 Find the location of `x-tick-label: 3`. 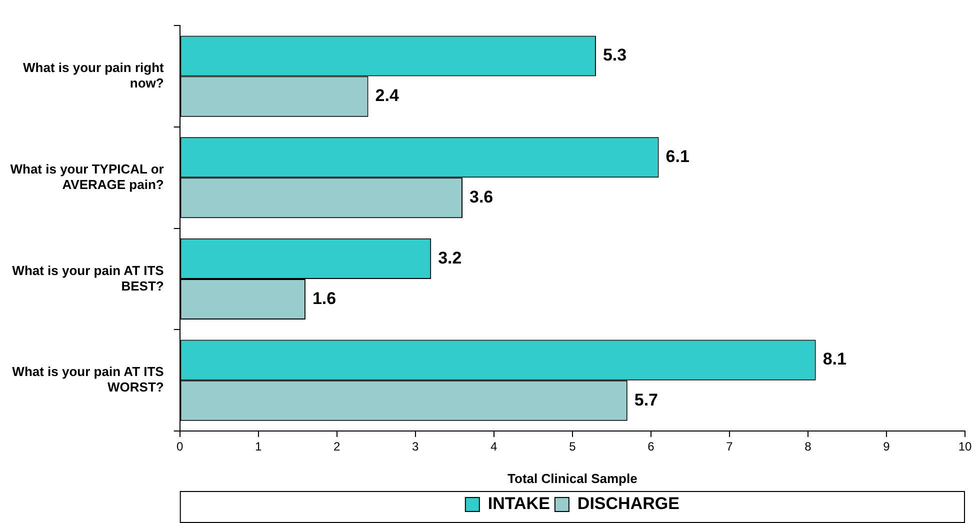

x-tick-label: 3 is located at coordinates (416, 447).